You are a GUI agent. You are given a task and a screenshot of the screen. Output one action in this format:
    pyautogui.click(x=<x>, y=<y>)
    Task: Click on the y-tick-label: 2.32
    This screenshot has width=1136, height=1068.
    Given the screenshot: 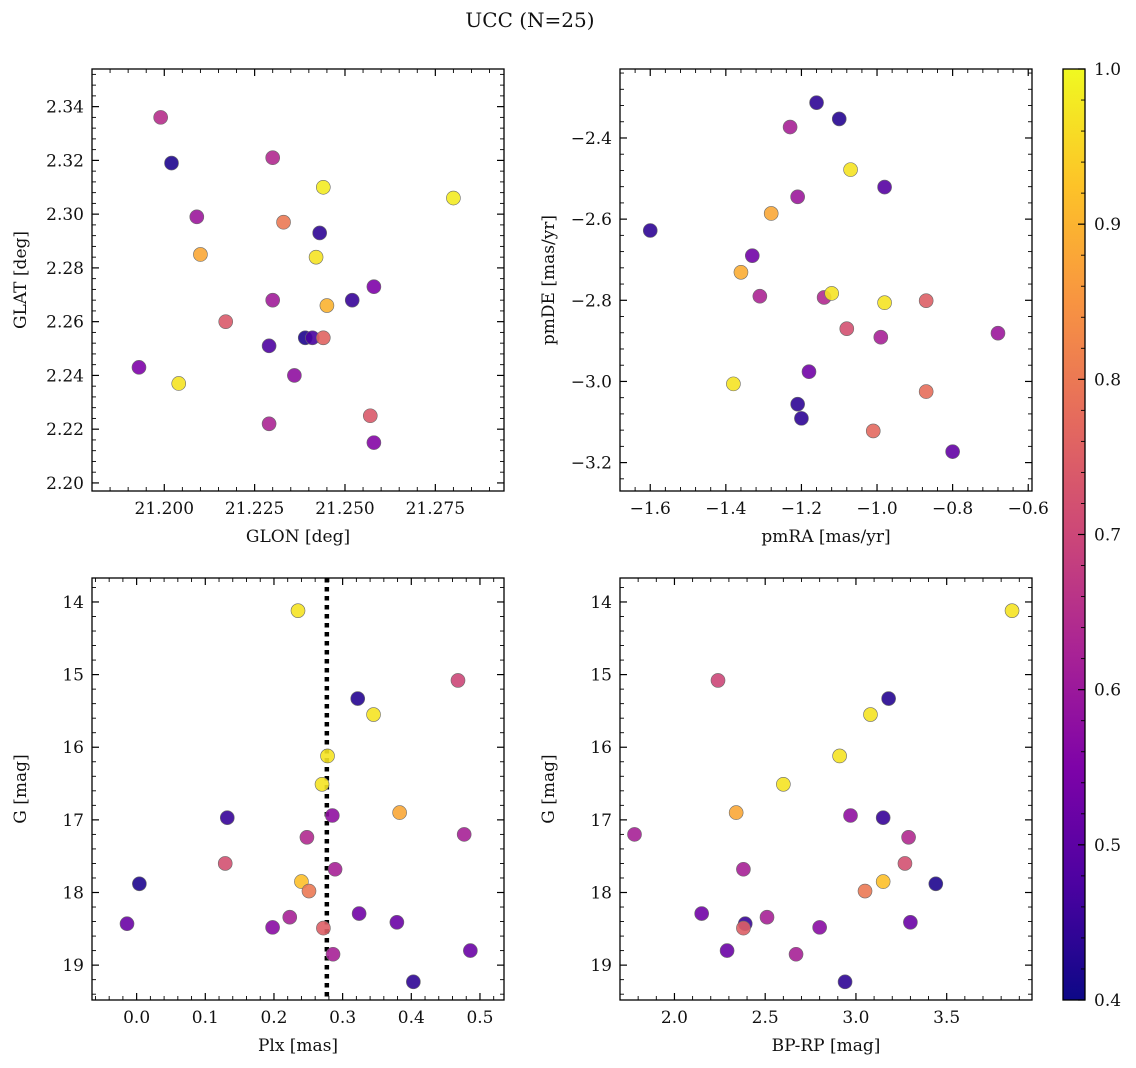 What is the action you would take?
    pyautogui.click(x=65, y=161)
    